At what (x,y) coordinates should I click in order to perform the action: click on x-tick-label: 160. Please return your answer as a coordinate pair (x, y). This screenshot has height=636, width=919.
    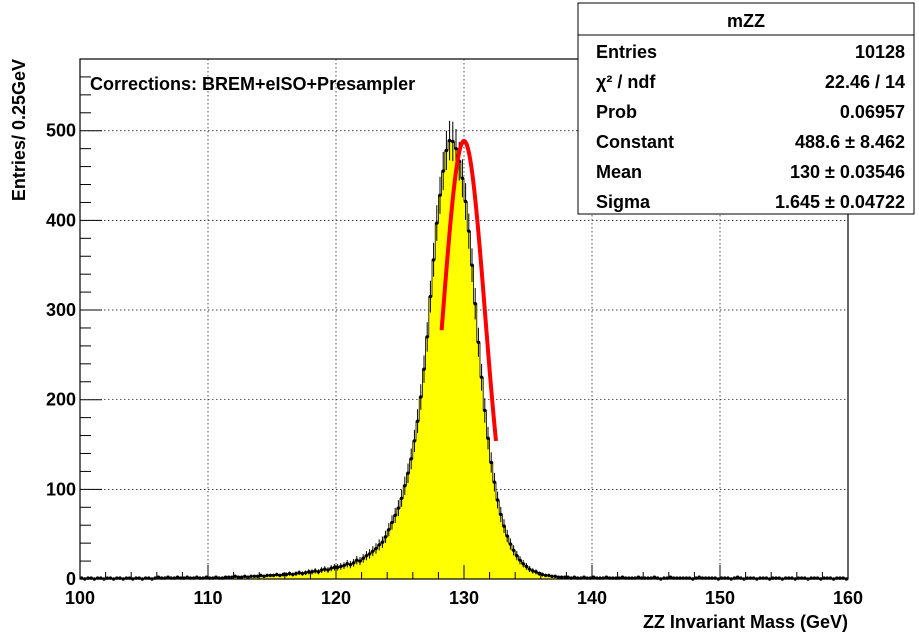
    Looking at the image, I should click on (848, 598).